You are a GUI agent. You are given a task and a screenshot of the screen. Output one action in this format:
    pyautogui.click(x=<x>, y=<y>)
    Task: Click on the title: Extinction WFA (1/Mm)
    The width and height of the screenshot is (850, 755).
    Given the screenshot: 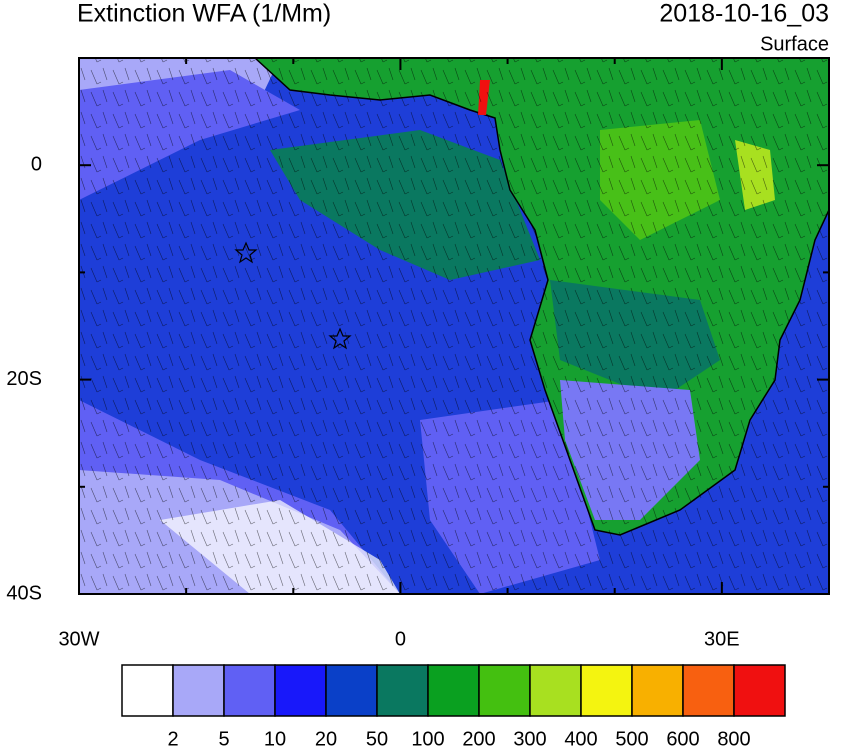 What is the action you would take?
    pyautogui.click(x=204, y=14)
    